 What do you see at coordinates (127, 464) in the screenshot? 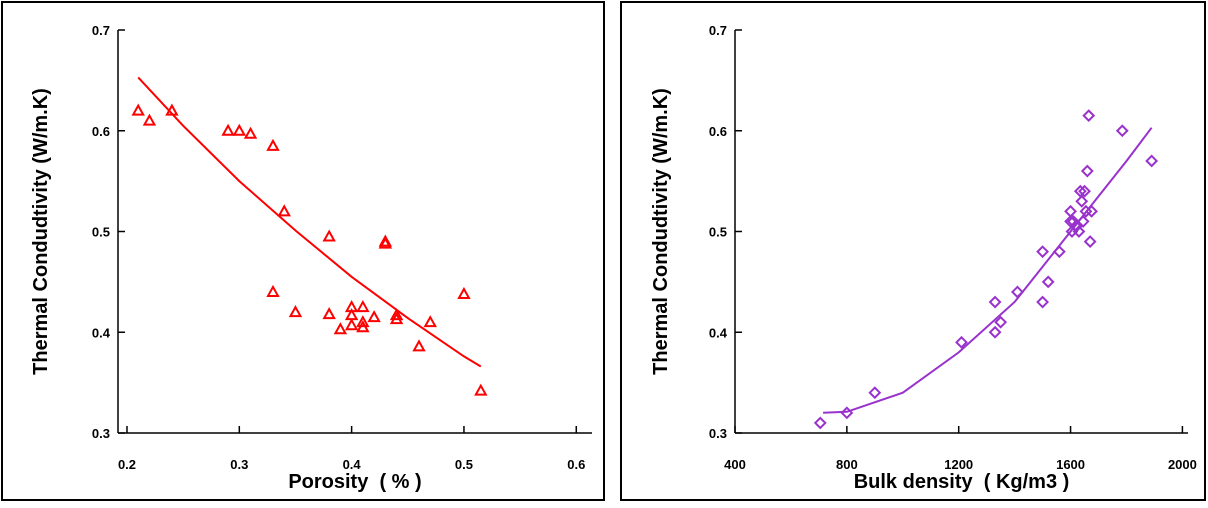
I see `x-tick-label: 0.2` at bounding box center [127, 464].